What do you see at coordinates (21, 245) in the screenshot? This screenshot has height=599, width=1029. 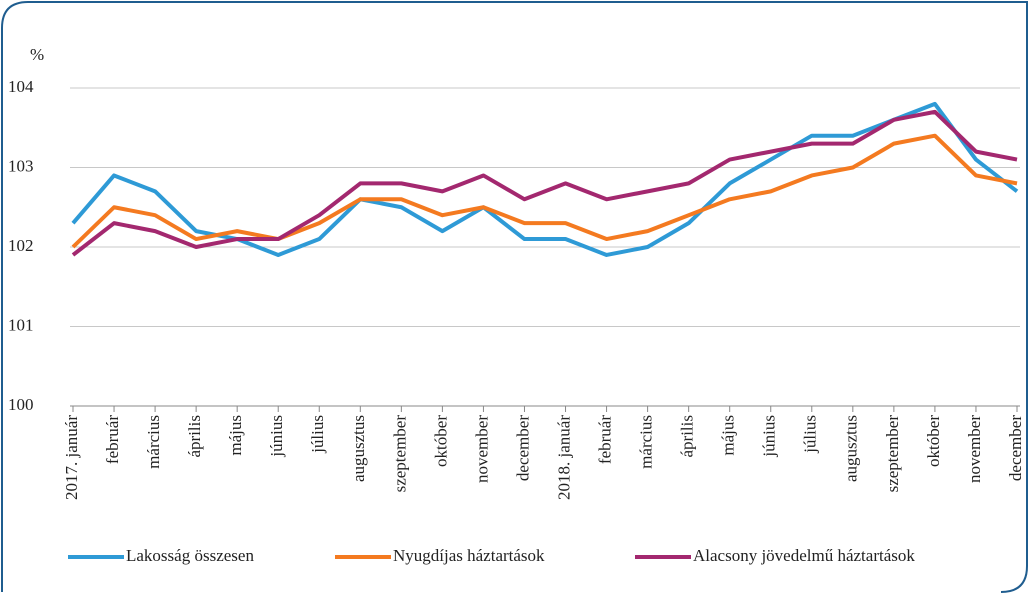 I see `y-tick-label: 102` at bounding box center [21, 245].